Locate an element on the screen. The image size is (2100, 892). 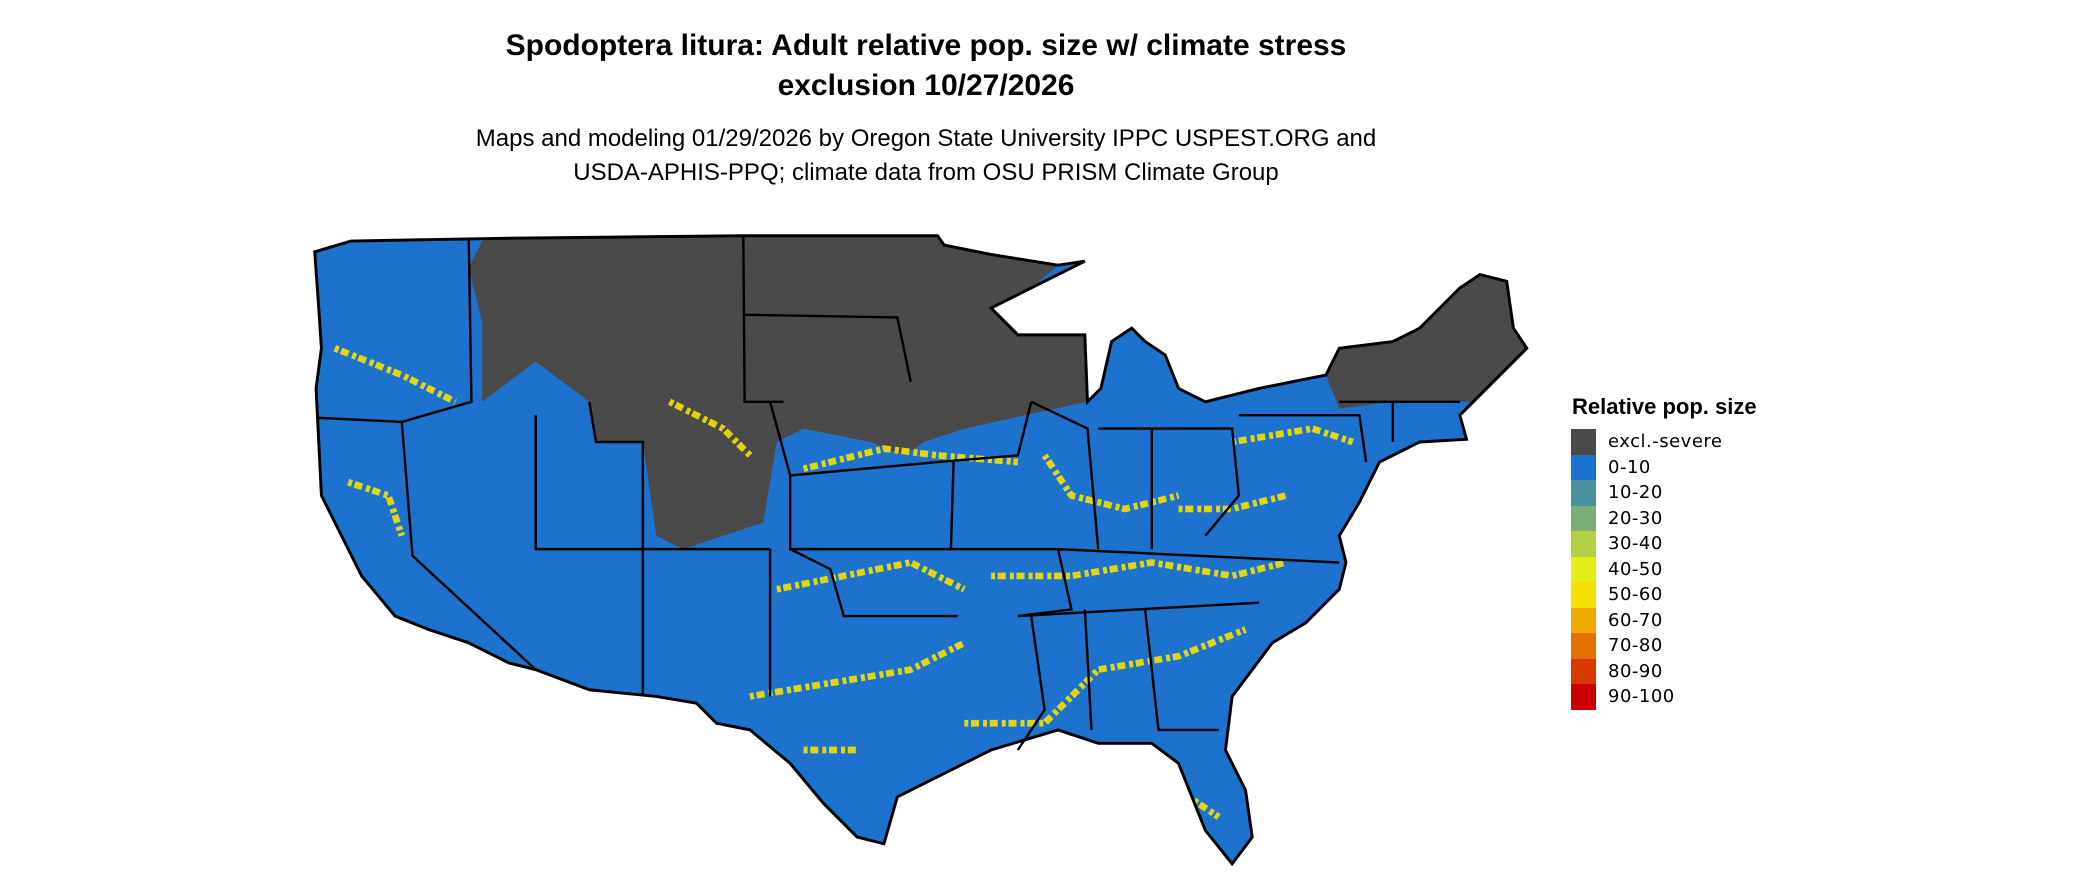
legend-label: 70-80 is located at coordinates (1635, 646).